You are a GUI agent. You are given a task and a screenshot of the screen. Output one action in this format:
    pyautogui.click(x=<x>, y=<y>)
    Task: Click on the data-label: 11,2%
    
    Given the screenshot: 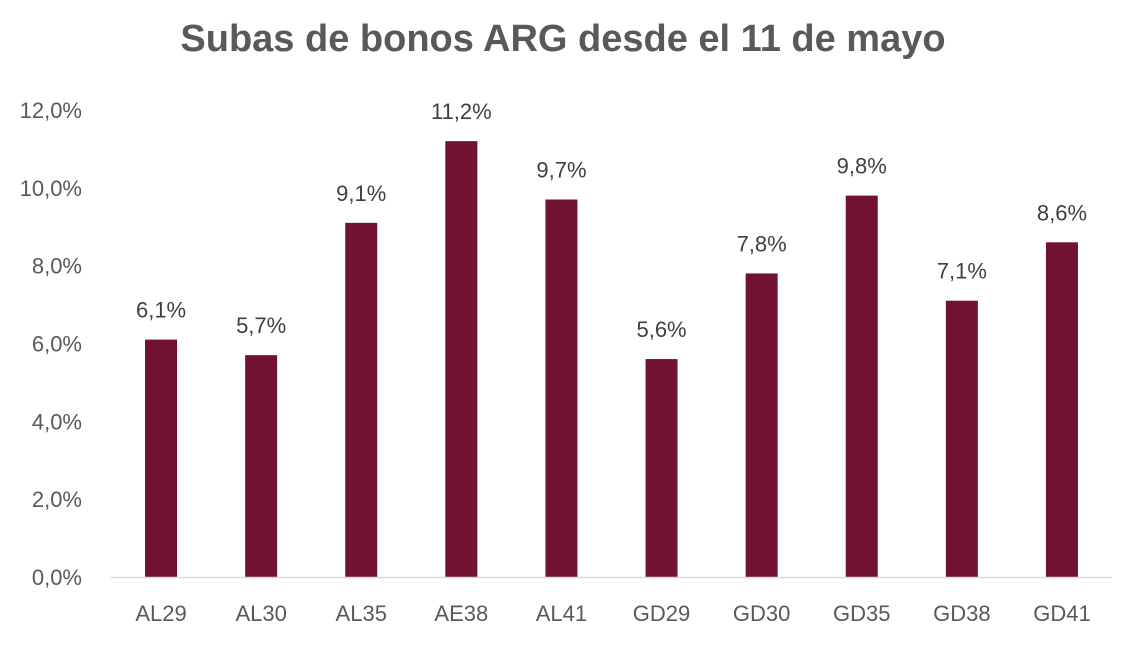 What is the action you would take?
    pyautogui.click(x=461, y=111)
    